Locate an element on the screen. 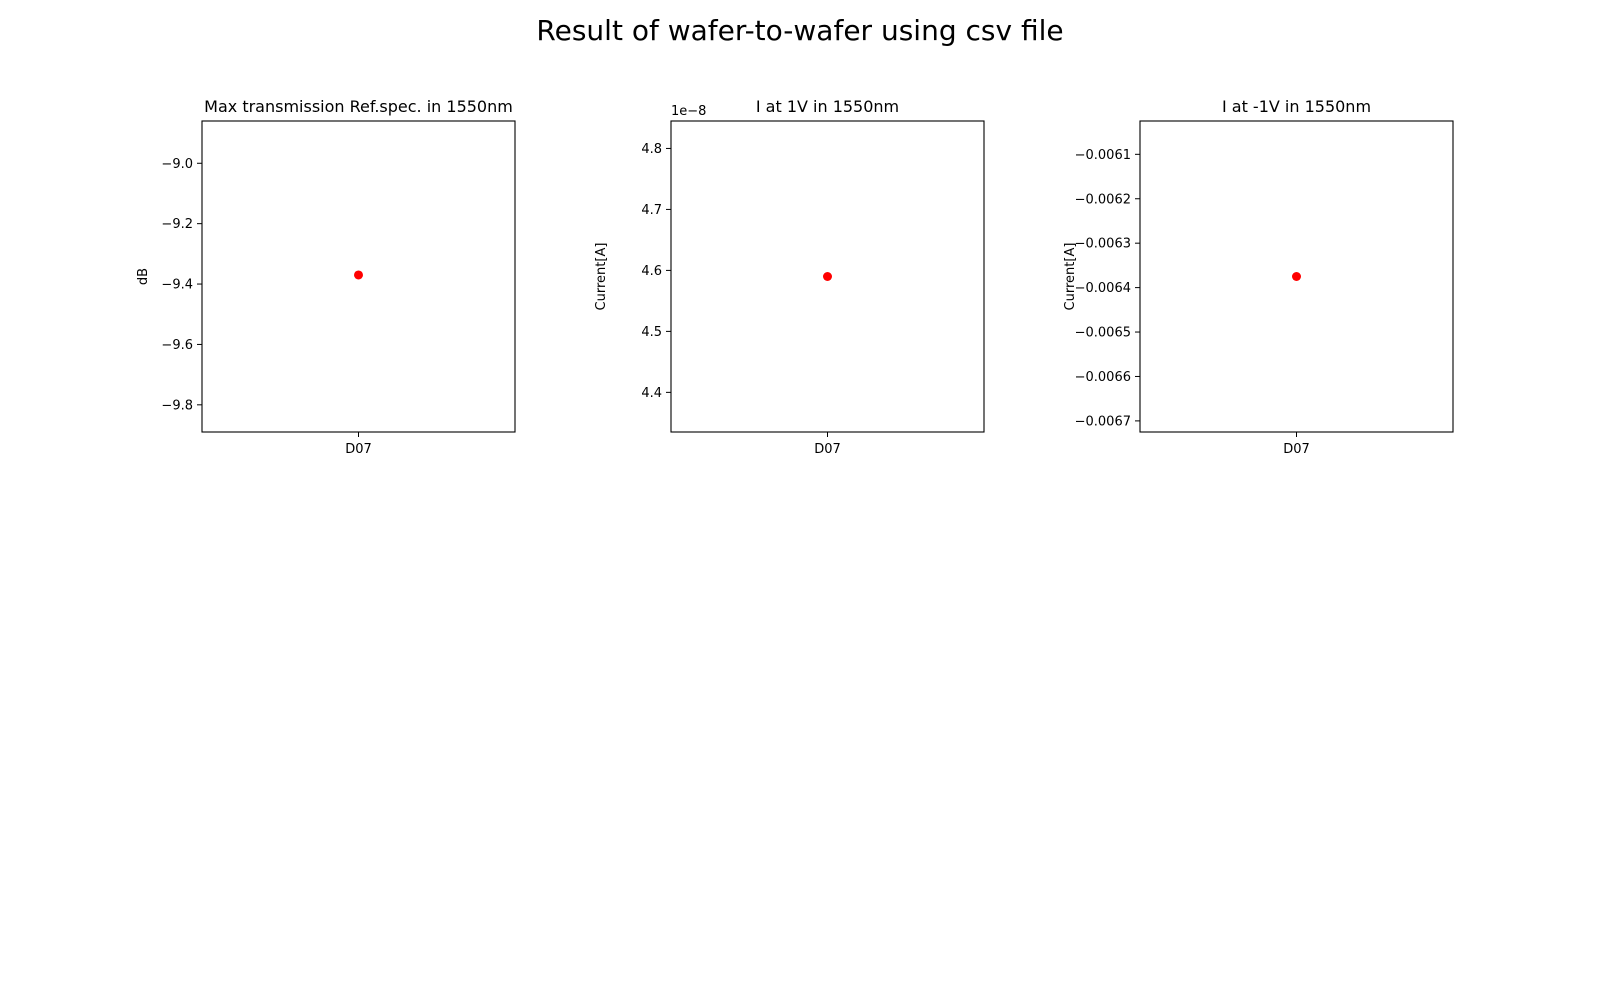 This screenshot has width=1600, height=1000. y-tick-label: −0.0063 is located at coordinates (1103, 244).